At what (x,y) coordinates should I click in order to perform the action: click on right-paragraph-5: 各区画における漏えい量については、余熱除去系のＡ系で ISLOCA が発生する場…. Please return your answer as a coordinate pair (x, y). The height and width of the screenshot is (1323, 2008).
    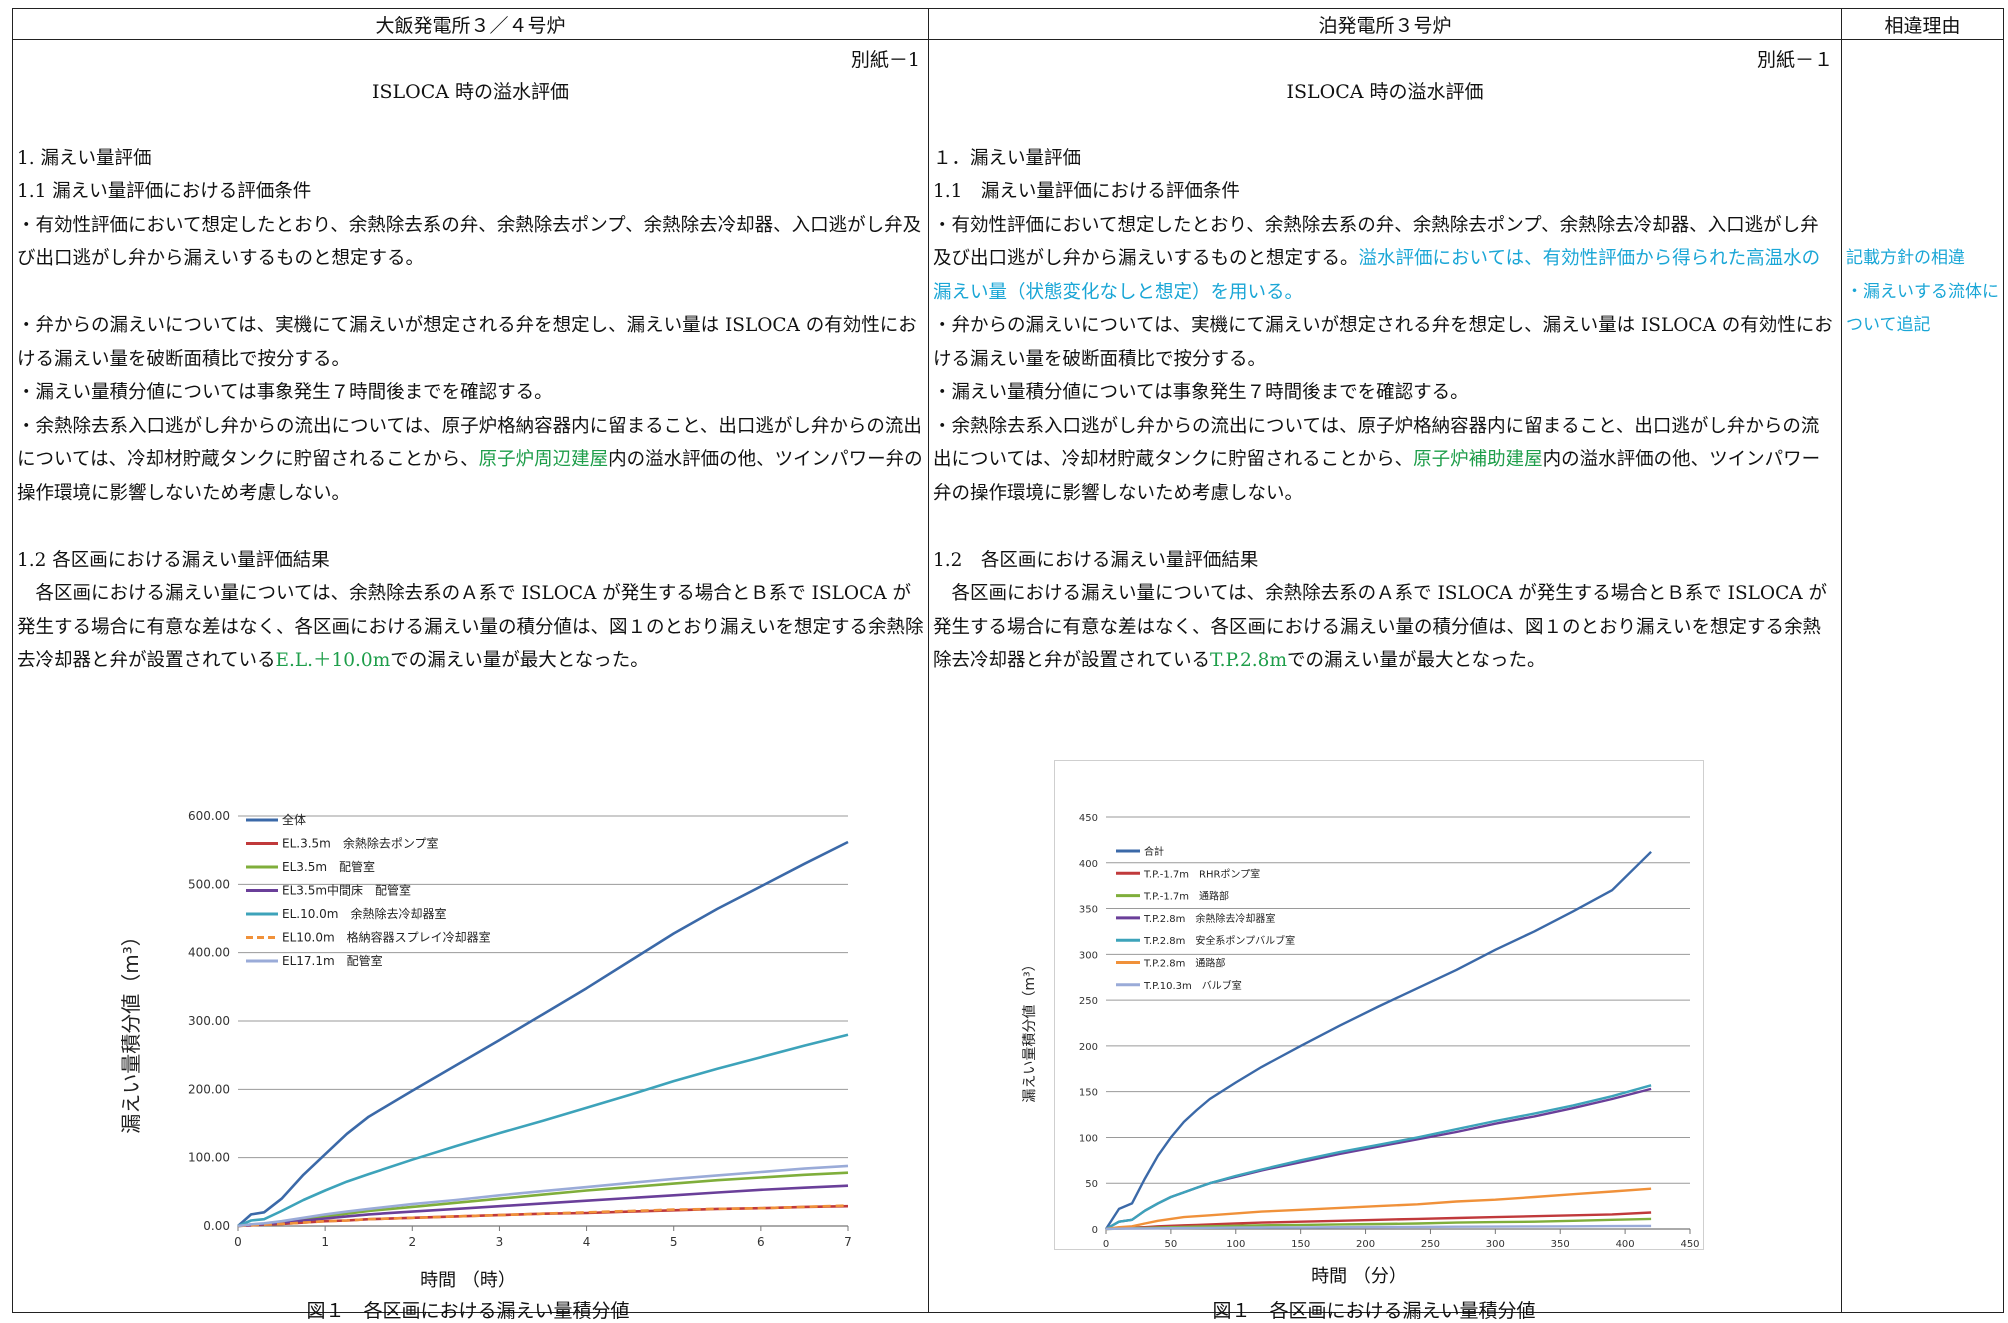
    Looking at the image, I should click on (1380, 627).